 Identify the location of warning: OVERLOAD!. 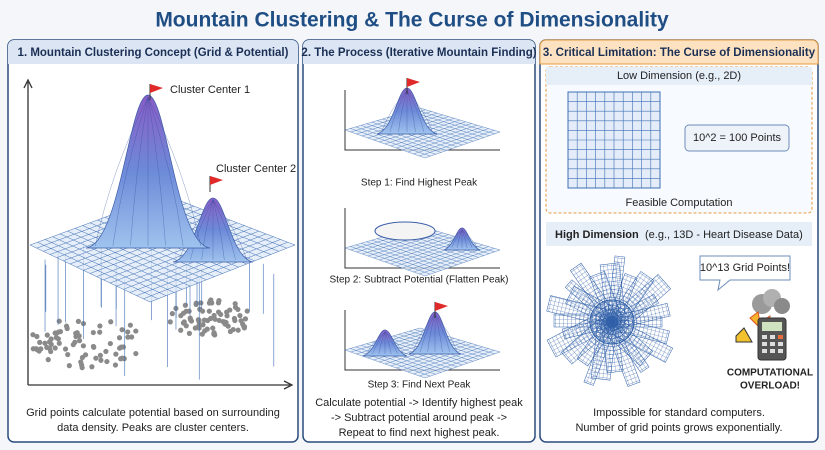
(770, 386).